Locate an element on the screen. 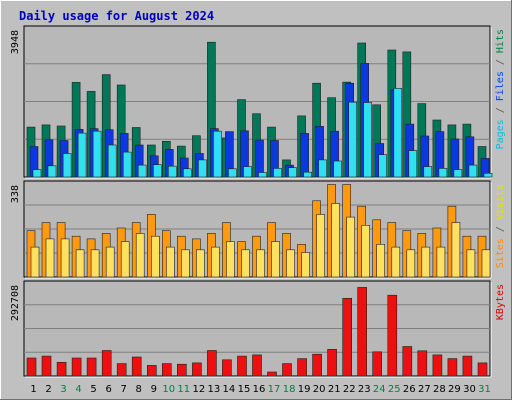 The height and width of the screenshot is (400, 512). x-tick-label: 7 is located at coordinates (124, 389).